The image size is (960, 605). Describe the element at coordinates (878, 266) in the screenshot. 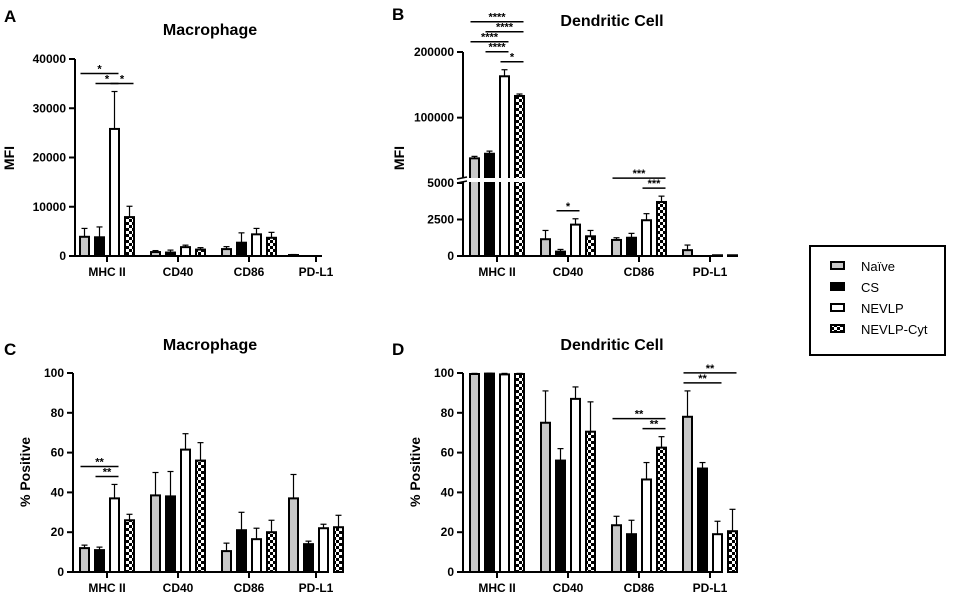

I see `legend-label: Naïve` at that location.